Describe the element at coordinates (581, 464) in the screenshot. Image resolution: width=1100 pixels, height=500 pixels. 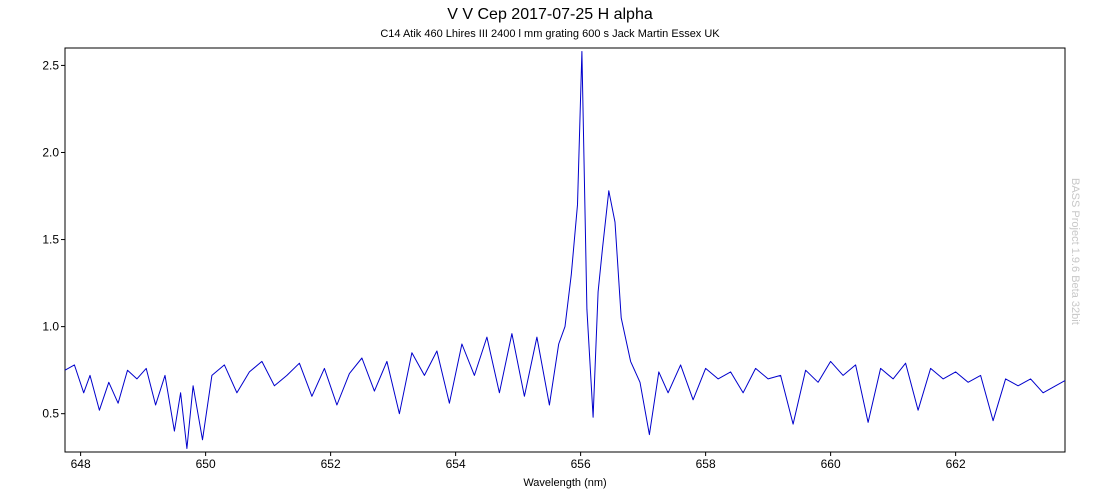
I see `x-tick-label: 656` at that location.